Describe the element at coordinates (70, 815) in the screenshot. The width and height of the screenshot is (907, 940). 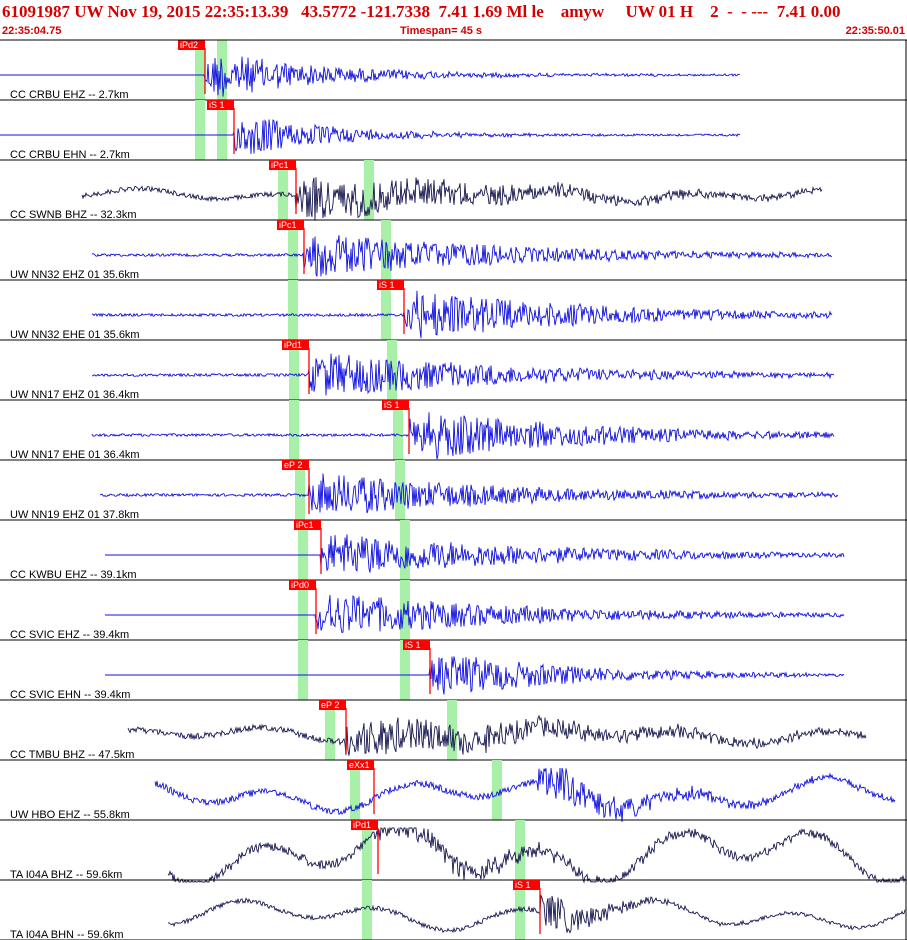
I see `station-label: UW HBO EHZ -- 55.8km` at that location.